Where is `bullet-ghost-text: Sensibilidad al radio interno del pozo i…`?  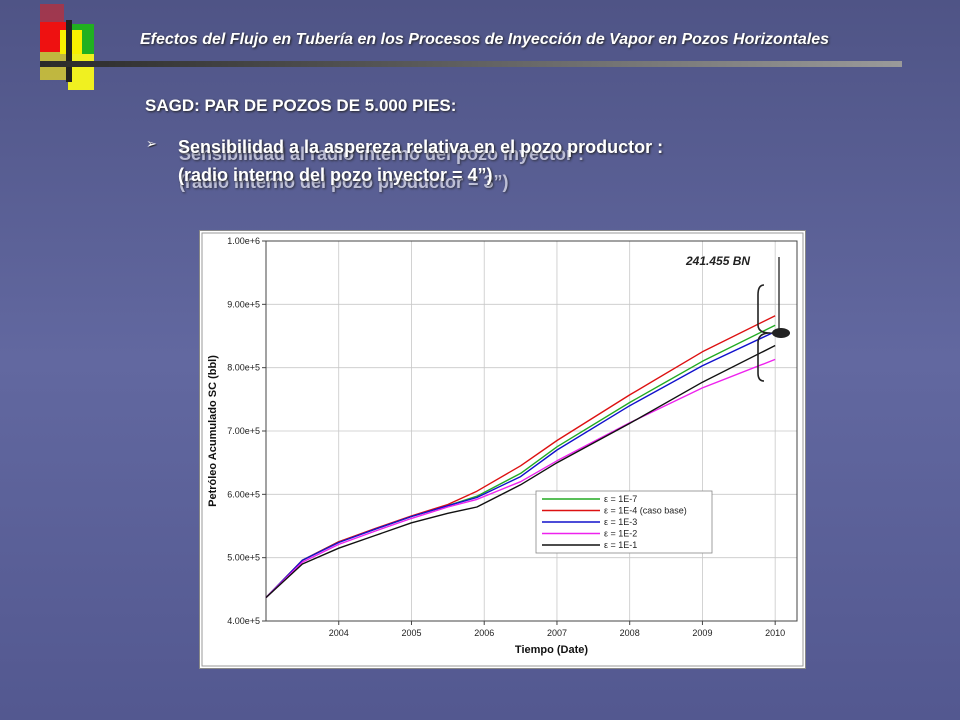
bullet-ghost-text: Sensibilidad al radio interno del pozo i… is located at coordinates (381, 168).